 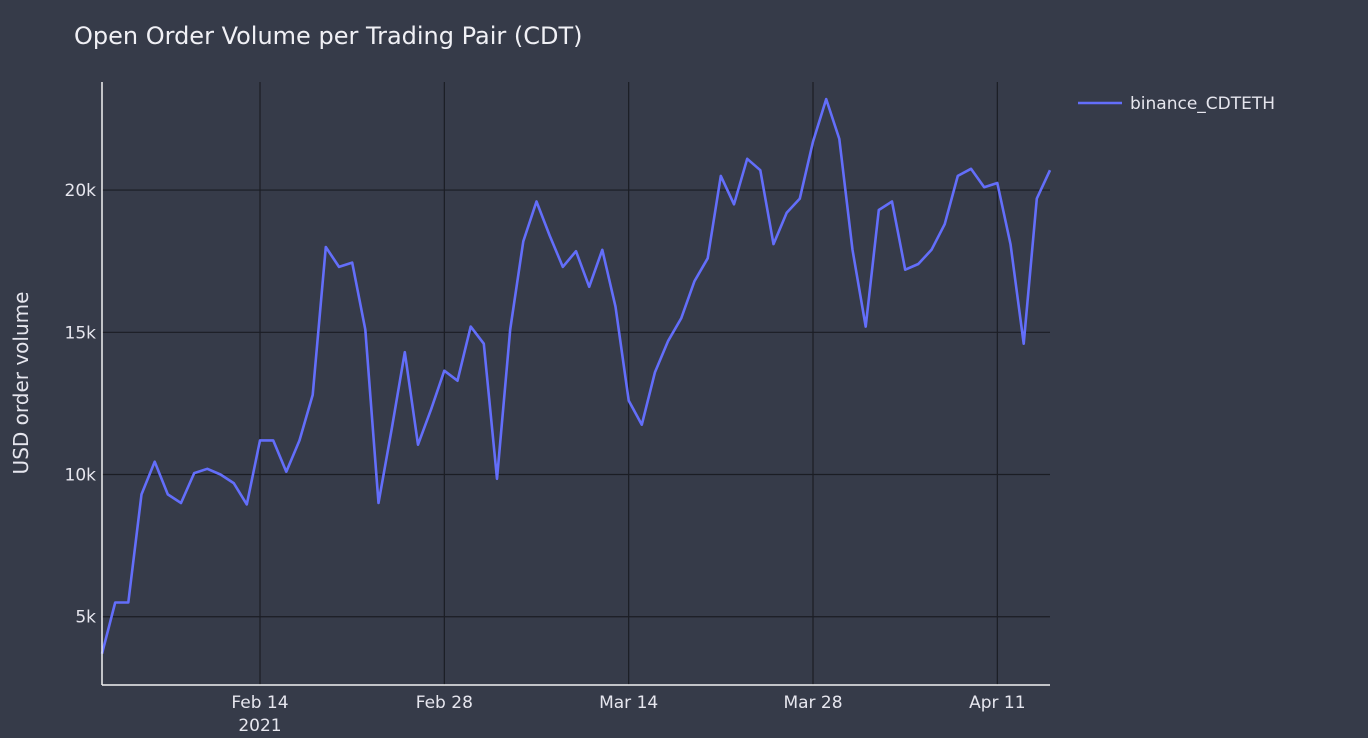 I want to click on y-tick-label-1: 10k, so click(x=81, y=476).